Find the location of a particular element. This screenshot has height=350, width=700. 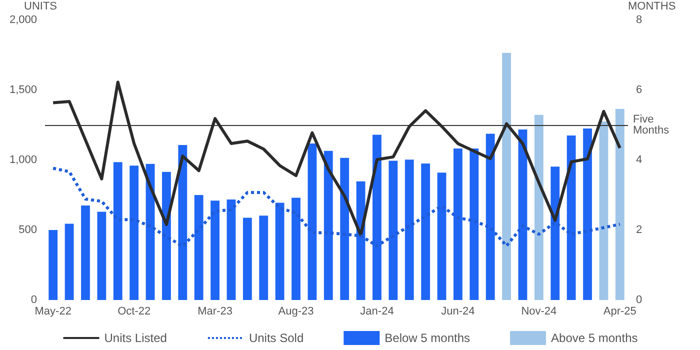

legend-label: Units Listed is located at coordinates (135, 338).